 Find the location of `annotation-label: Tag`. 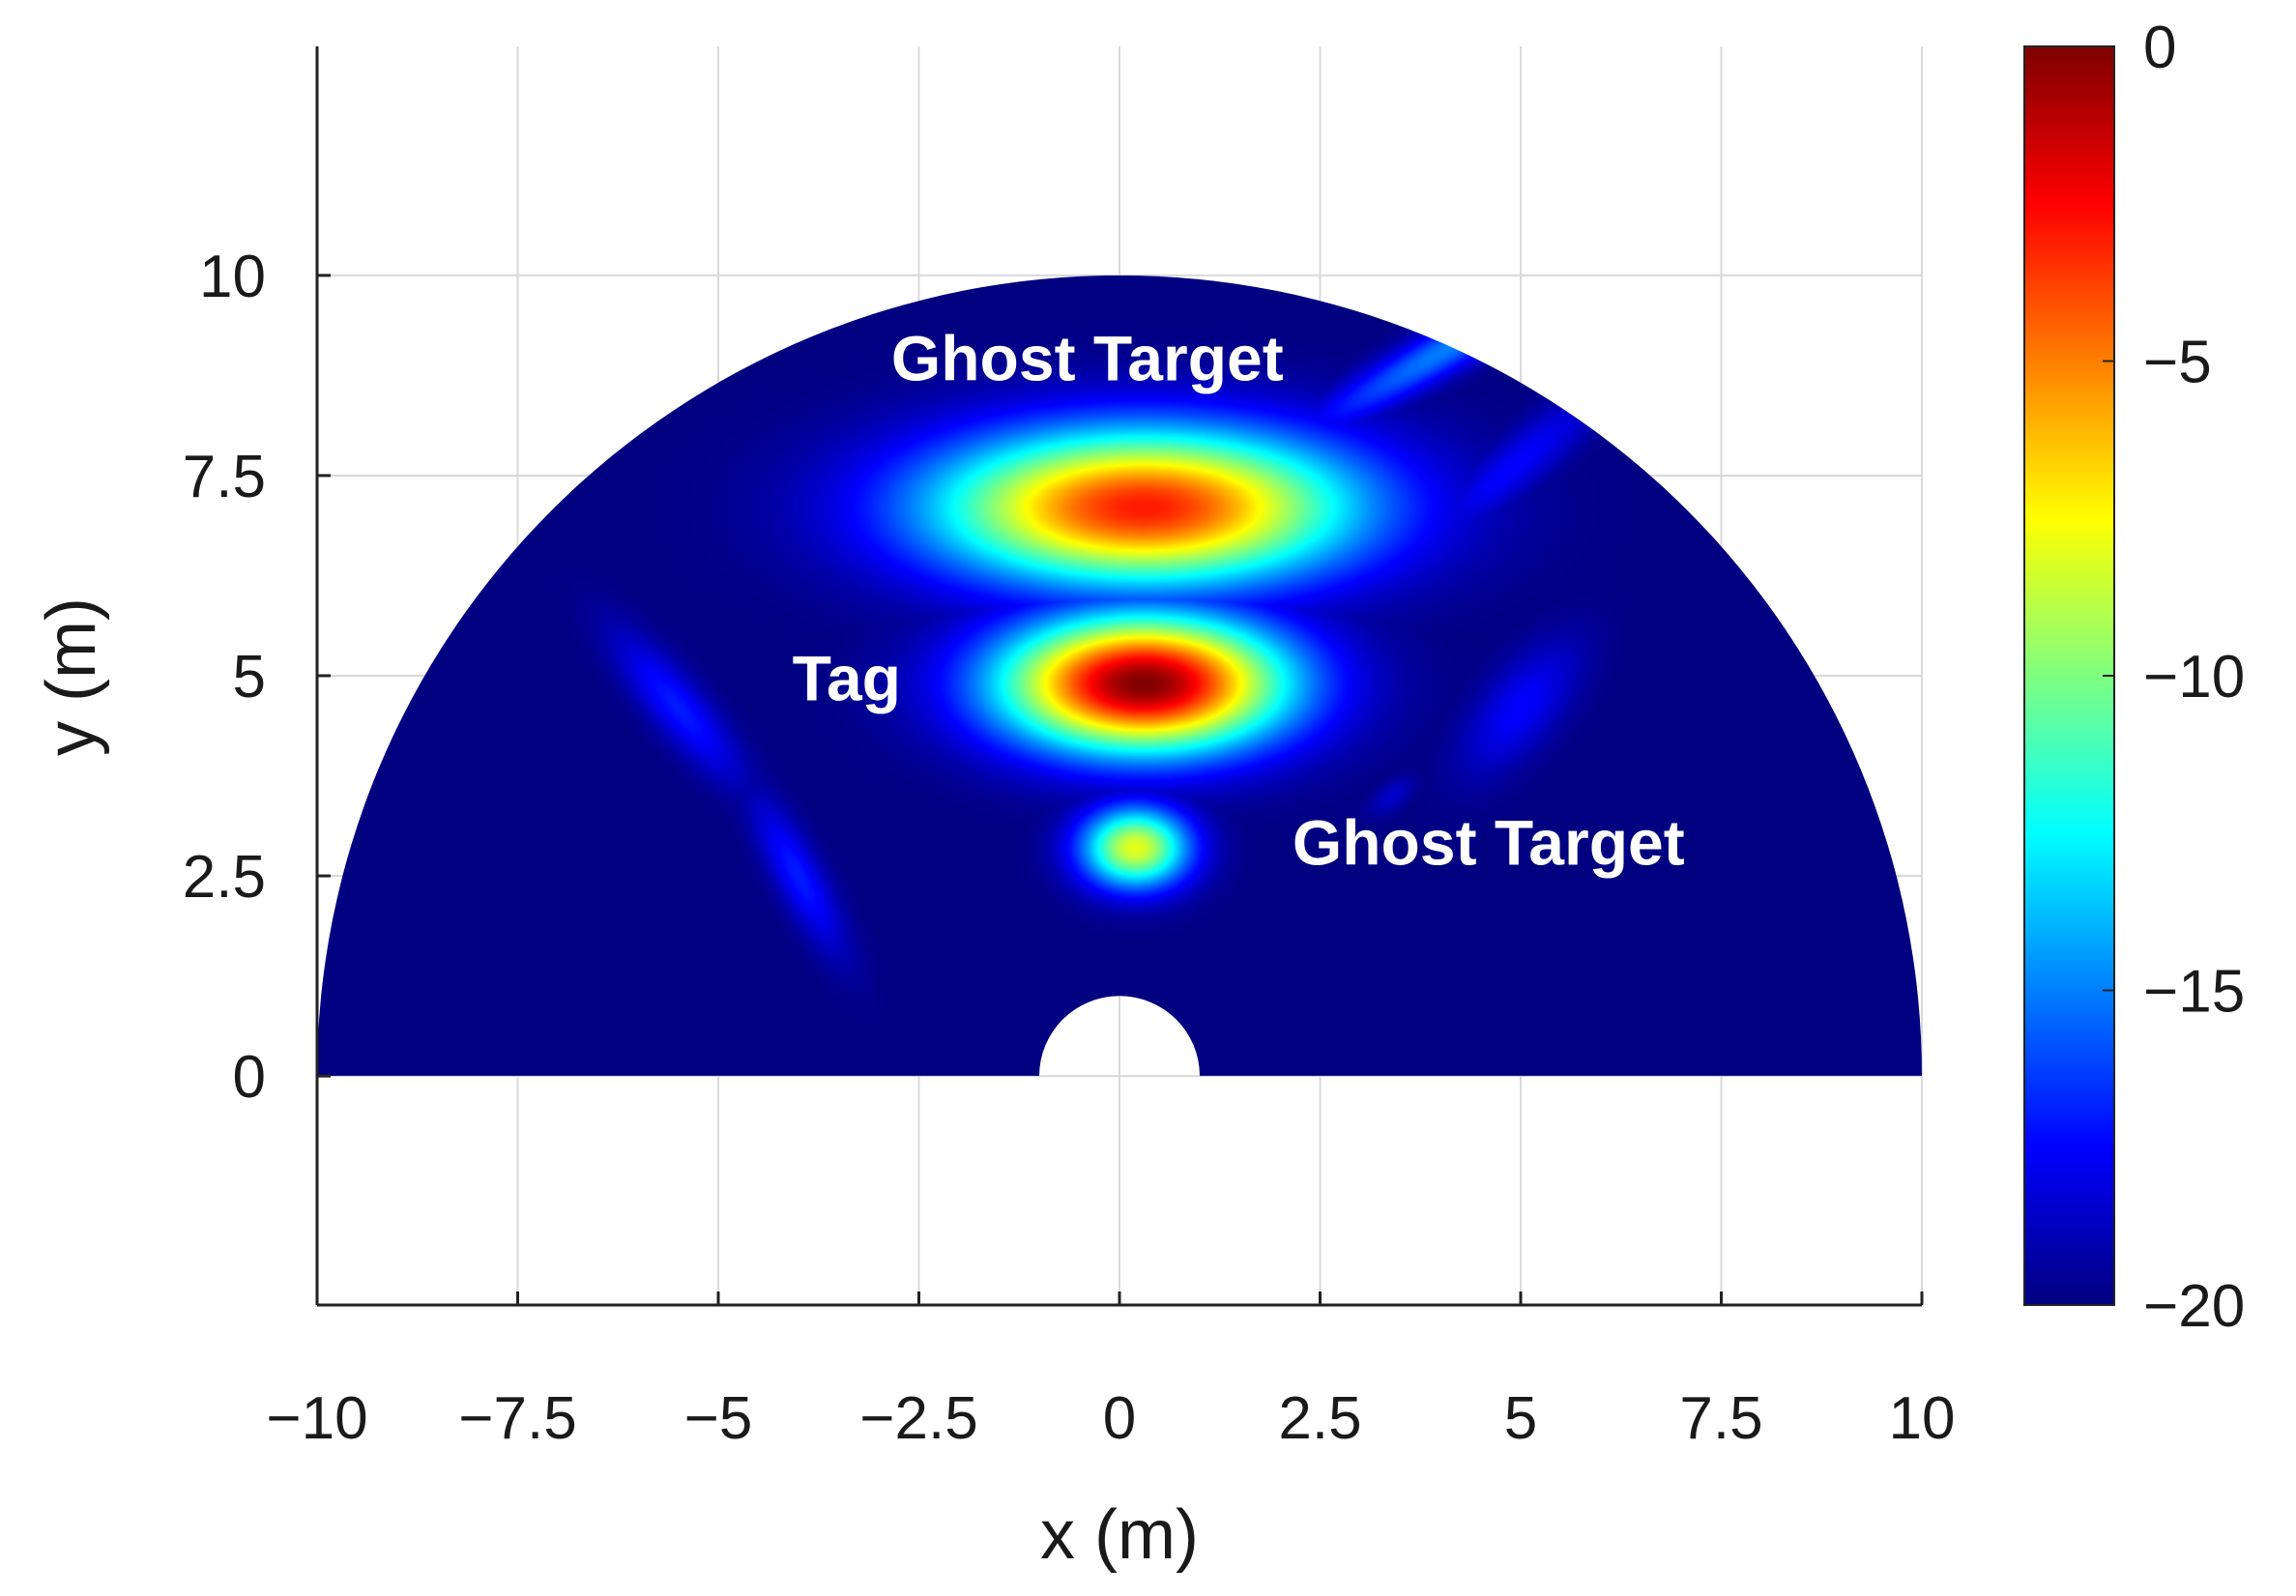

annotation-label: Tag is located at coordinates (847, 678).